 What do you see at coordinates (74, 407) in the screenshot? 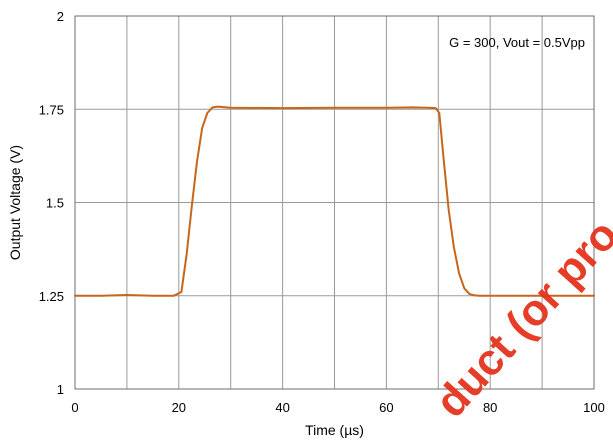
I see `x-tick-label: 0` at bounding box center [74, 407].